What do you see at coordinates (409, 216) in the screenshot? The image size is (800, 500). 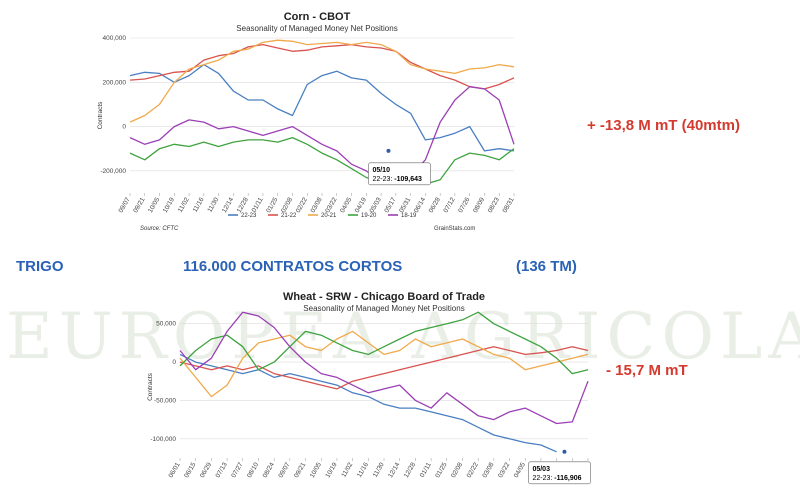 I see `legend-label: 18-19` at bounding box center [409, 216].